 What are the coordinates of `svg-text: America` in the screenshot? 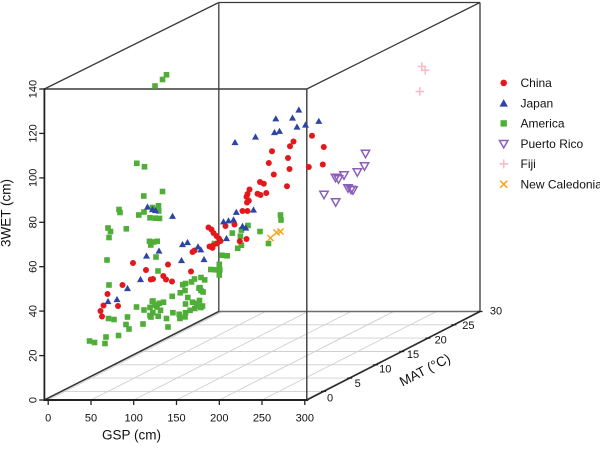 It's located at (543, 124).